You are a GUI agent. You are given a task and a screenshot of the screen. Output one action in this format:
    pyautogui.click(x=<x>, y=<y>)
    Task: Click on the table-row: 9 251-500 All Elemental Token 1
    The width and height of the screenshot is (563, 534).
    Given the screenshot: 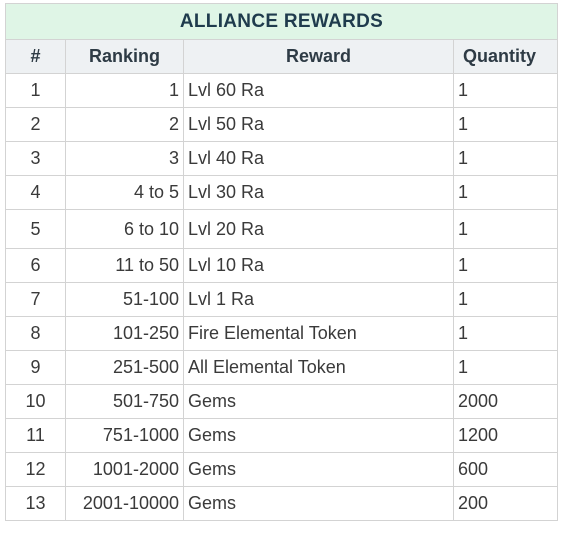 What is the action you would take?
    pyautogui.click(x=281, y=367)
    